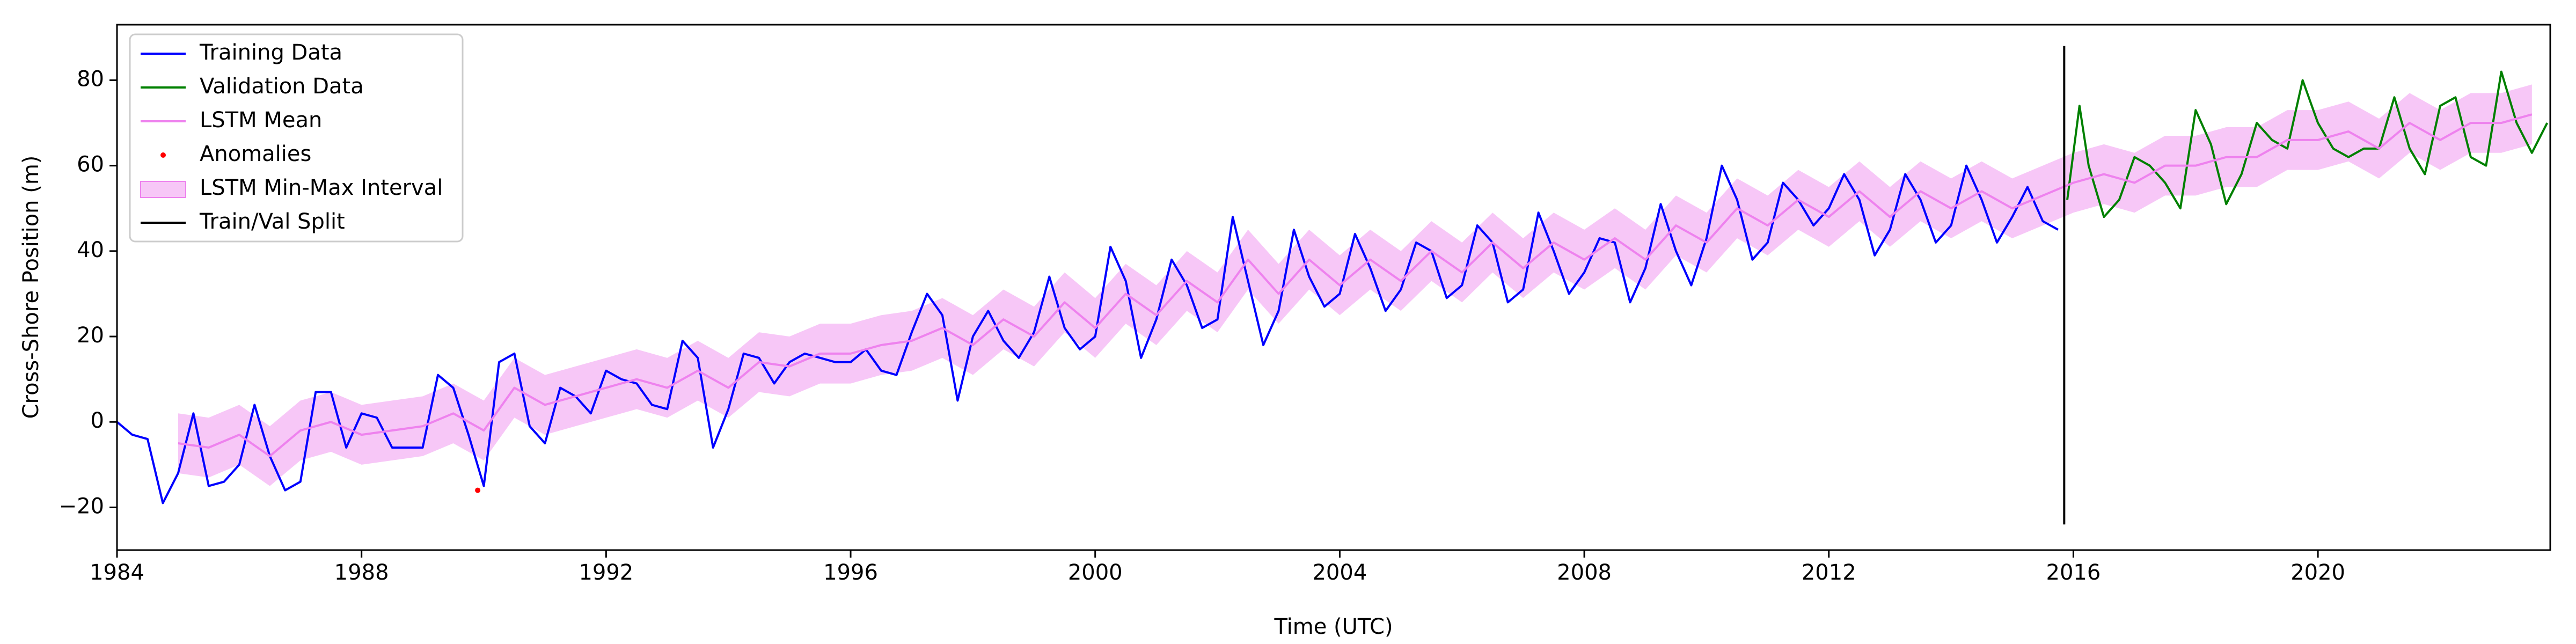  What do you see at coordinates (1829, 572) in the screenshot?
I see `x-tick-label: 2012` at bounding box center [1829, 572].